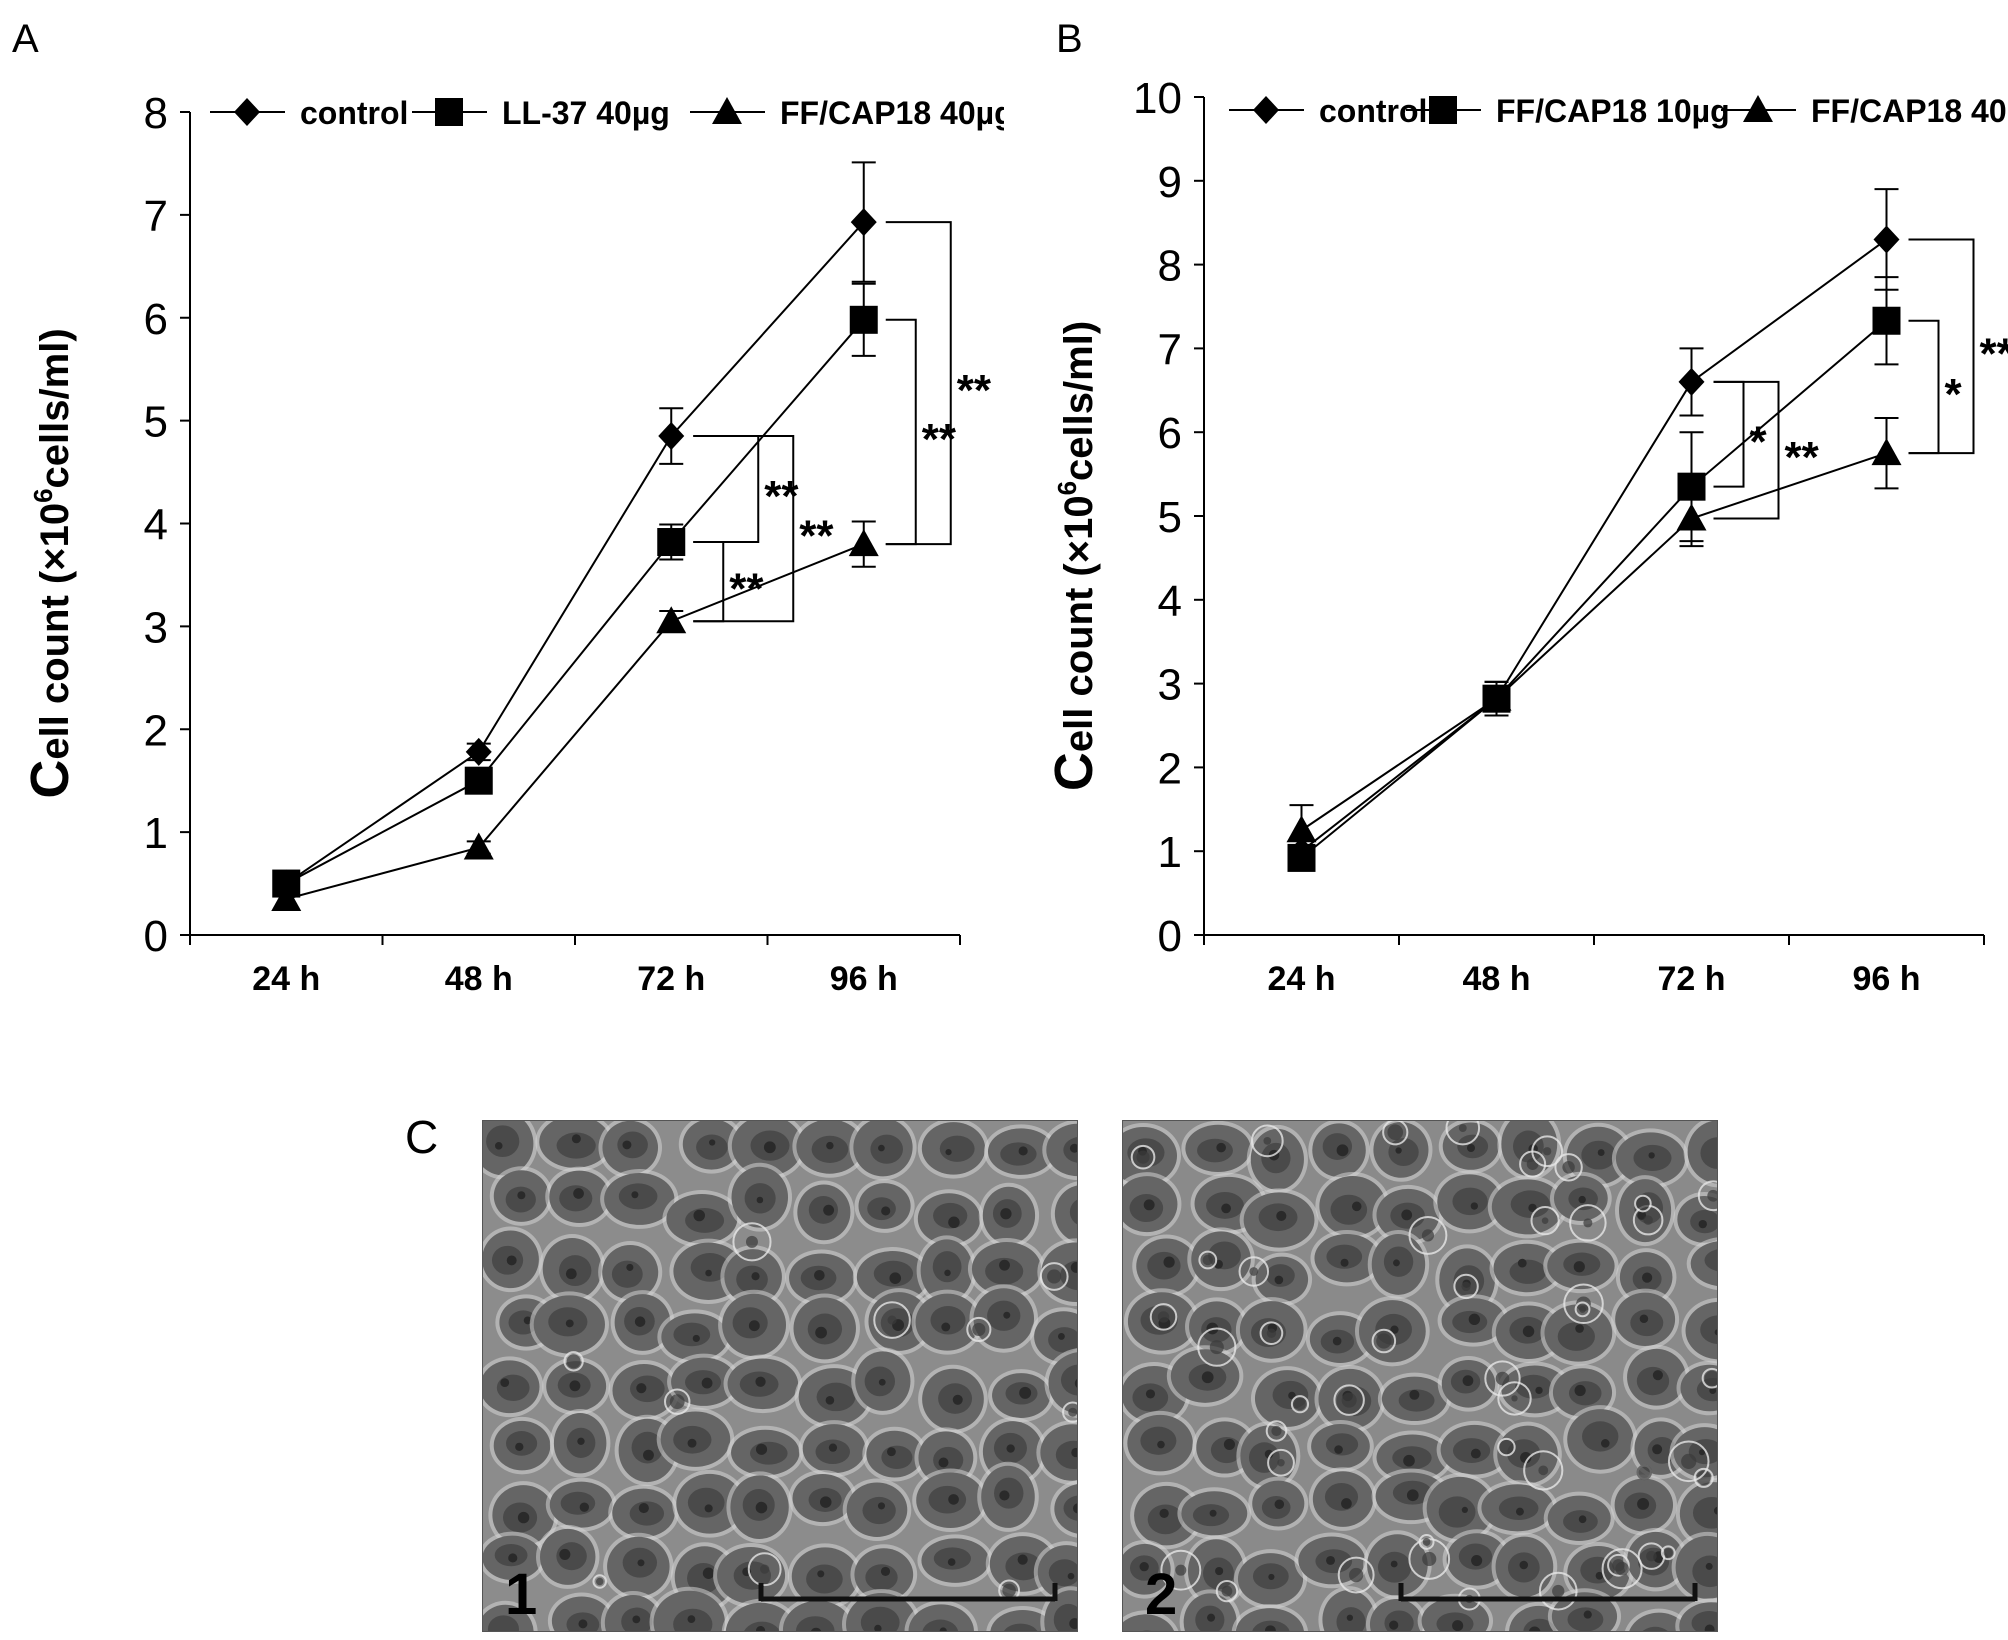 The height and width of the screenshot is (1640, 2008). What do you see at coordinates (842, 422) in the screenshot?
I see `significance-brackets: **********` at bounding box center [842, 422].